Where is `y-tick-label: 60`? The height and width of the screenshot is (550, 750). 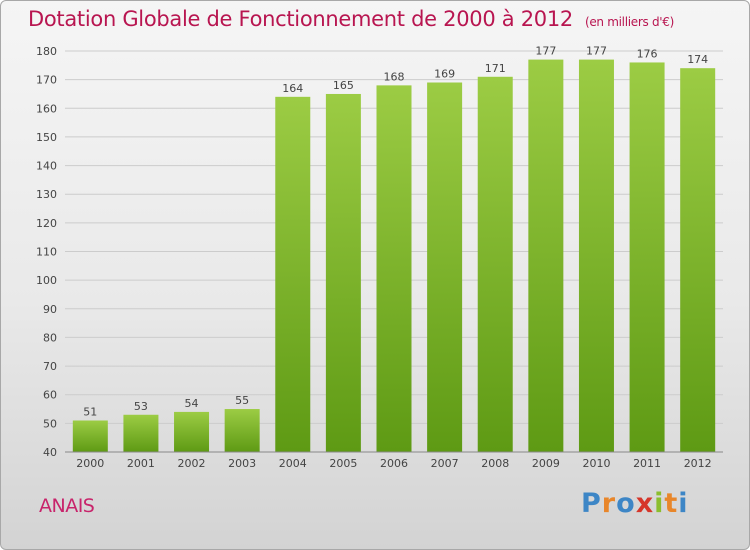
y-tick-label: 60 is located at coordinates (50, 395).